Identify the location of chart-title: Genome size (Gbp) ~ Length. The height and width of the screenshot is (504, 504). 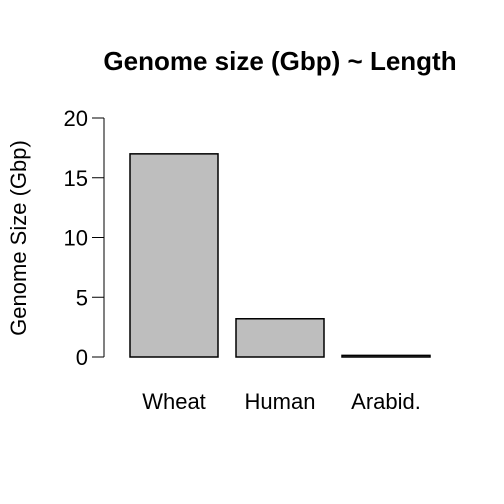
(279, 61).